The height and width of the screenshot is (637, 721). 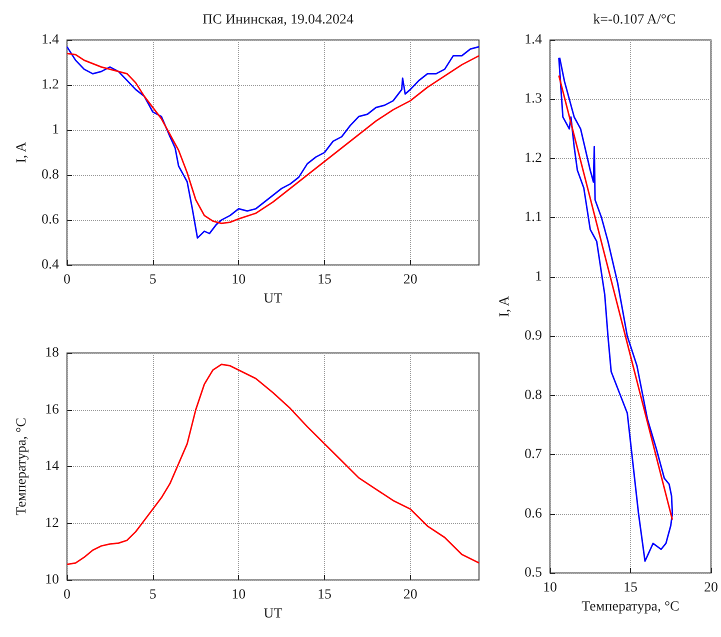 I want to click on y-tick-label: 1.3, so click(x=533, y=99).